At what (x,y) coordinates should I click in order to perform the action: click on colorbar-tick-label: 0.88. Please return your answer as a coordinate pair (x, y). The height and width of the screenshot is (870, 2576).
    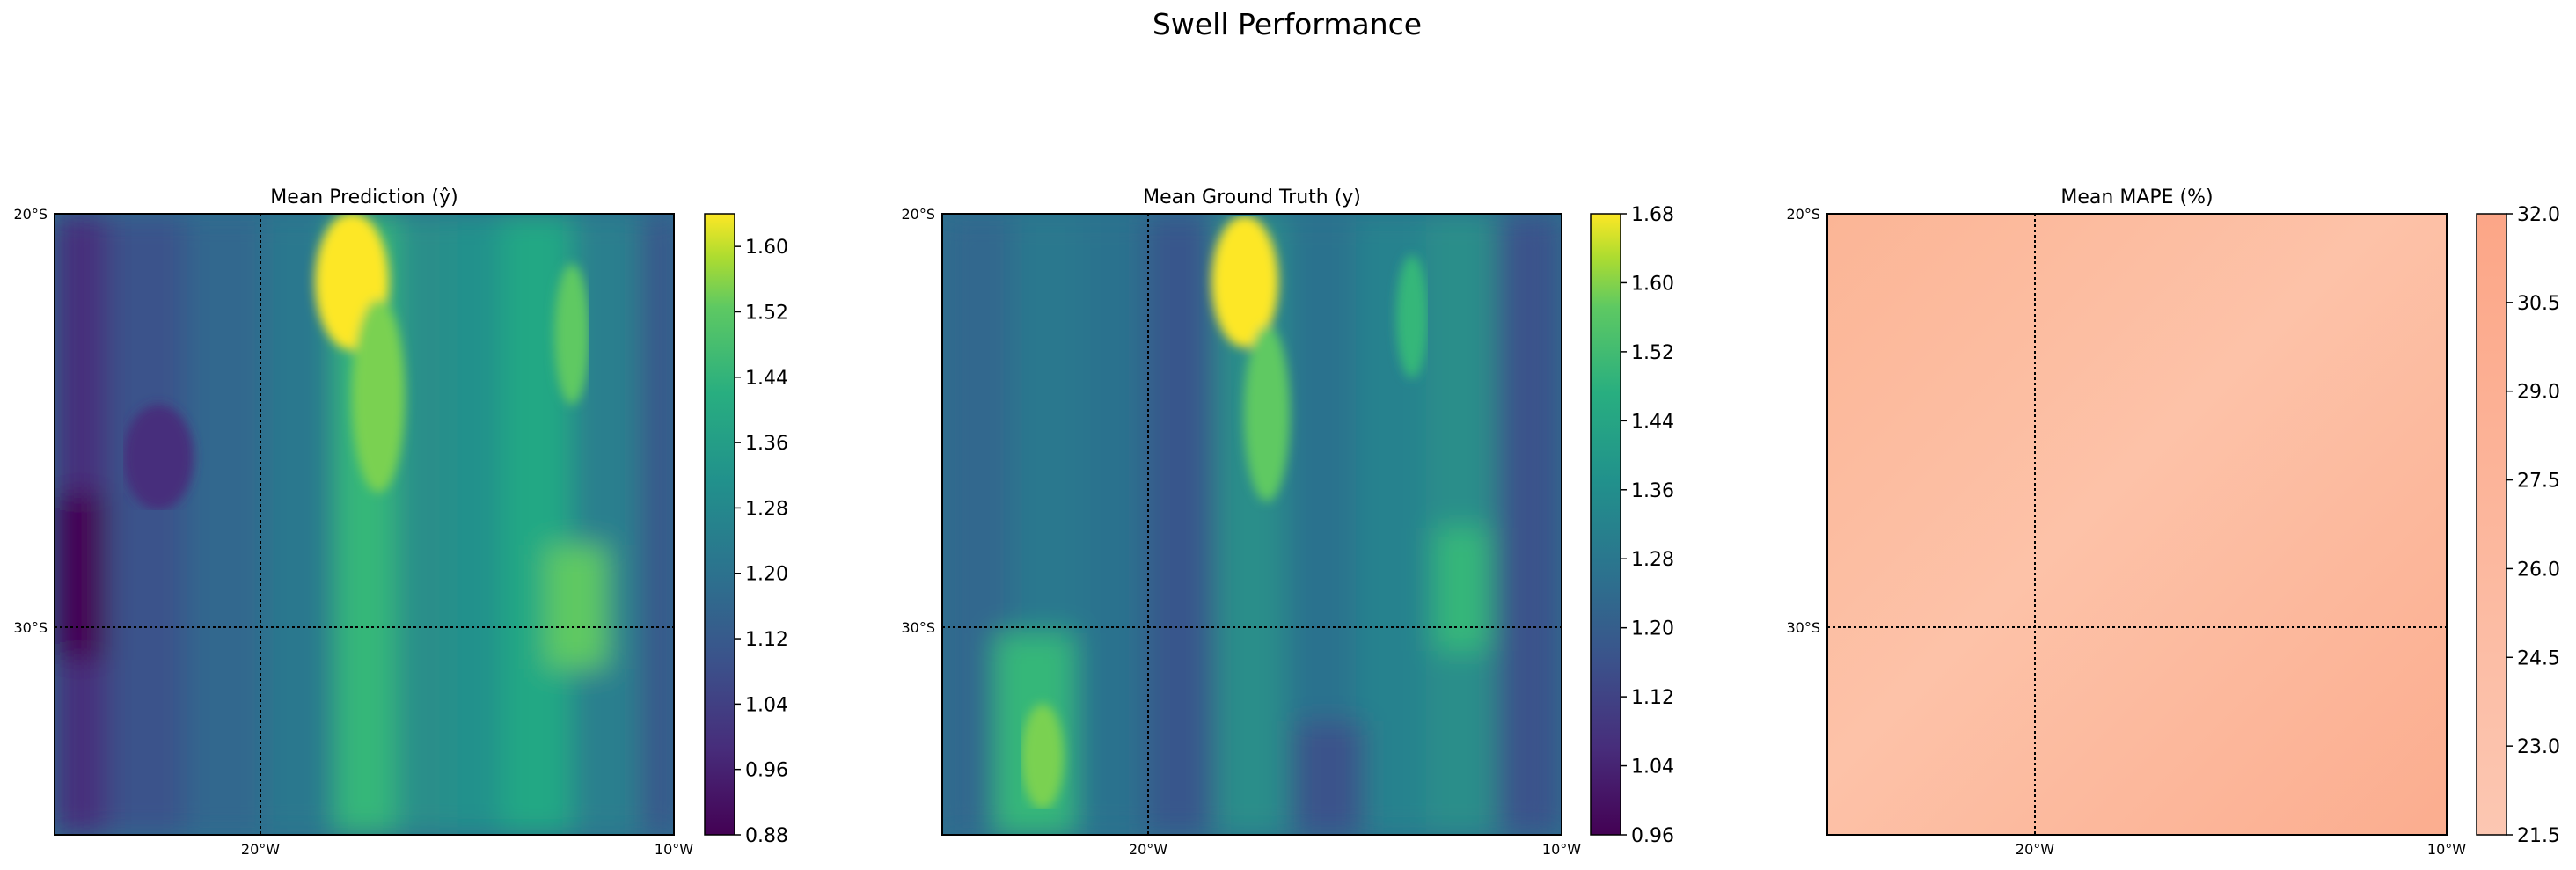
    Looking at the image, I should click on (766, 836).